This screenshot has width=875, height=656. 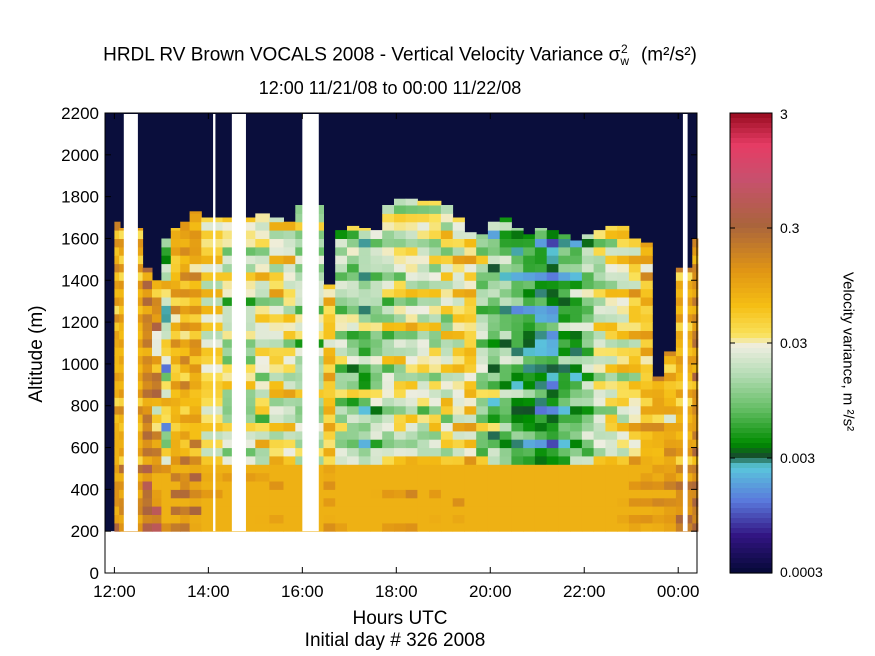 I want to click on data-gap, so click(x=310, y=323).